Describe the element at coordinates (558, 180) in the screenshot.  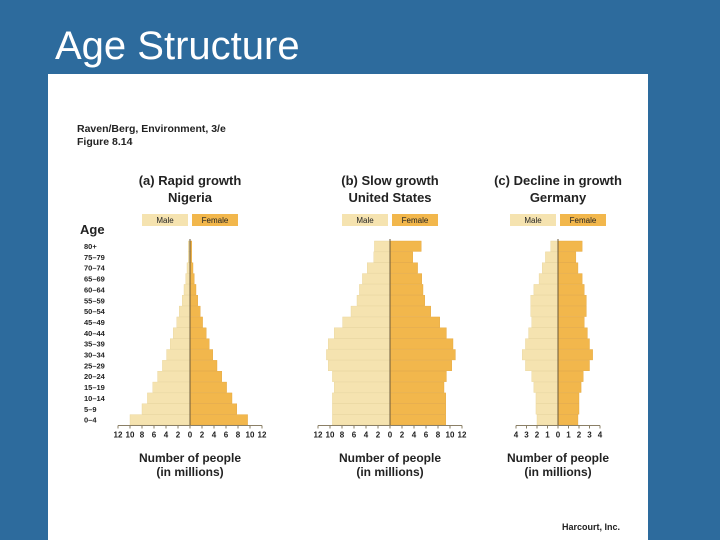
I see `chart-title: (c) Decline in growth` at that location.